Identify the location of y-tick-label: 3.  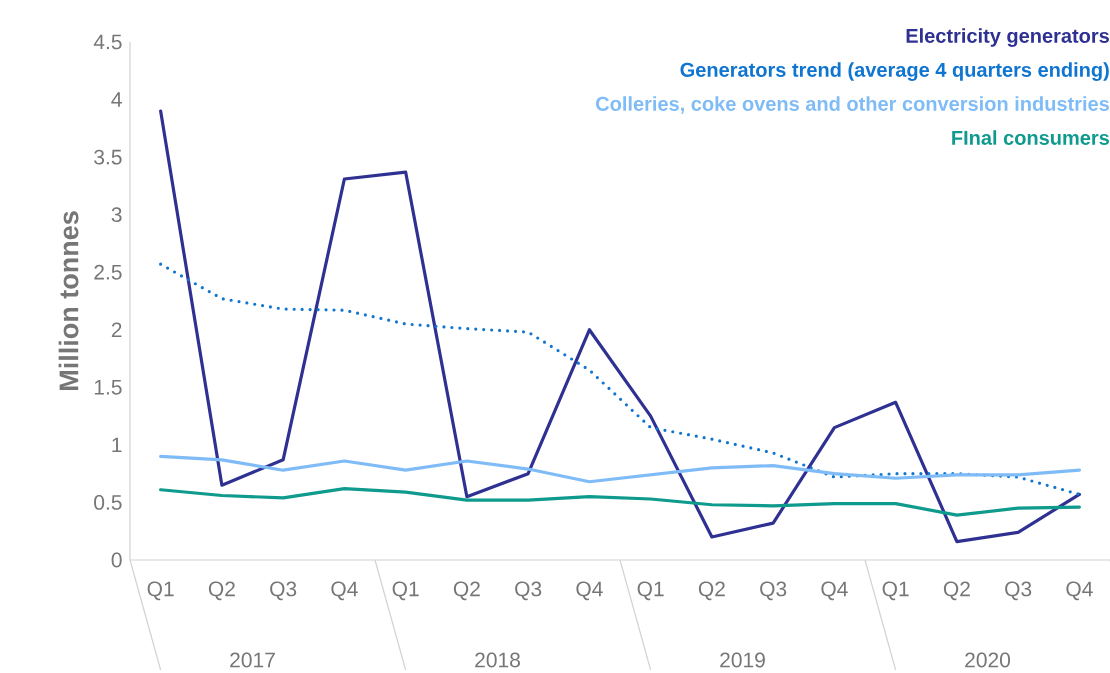
(116, 215).